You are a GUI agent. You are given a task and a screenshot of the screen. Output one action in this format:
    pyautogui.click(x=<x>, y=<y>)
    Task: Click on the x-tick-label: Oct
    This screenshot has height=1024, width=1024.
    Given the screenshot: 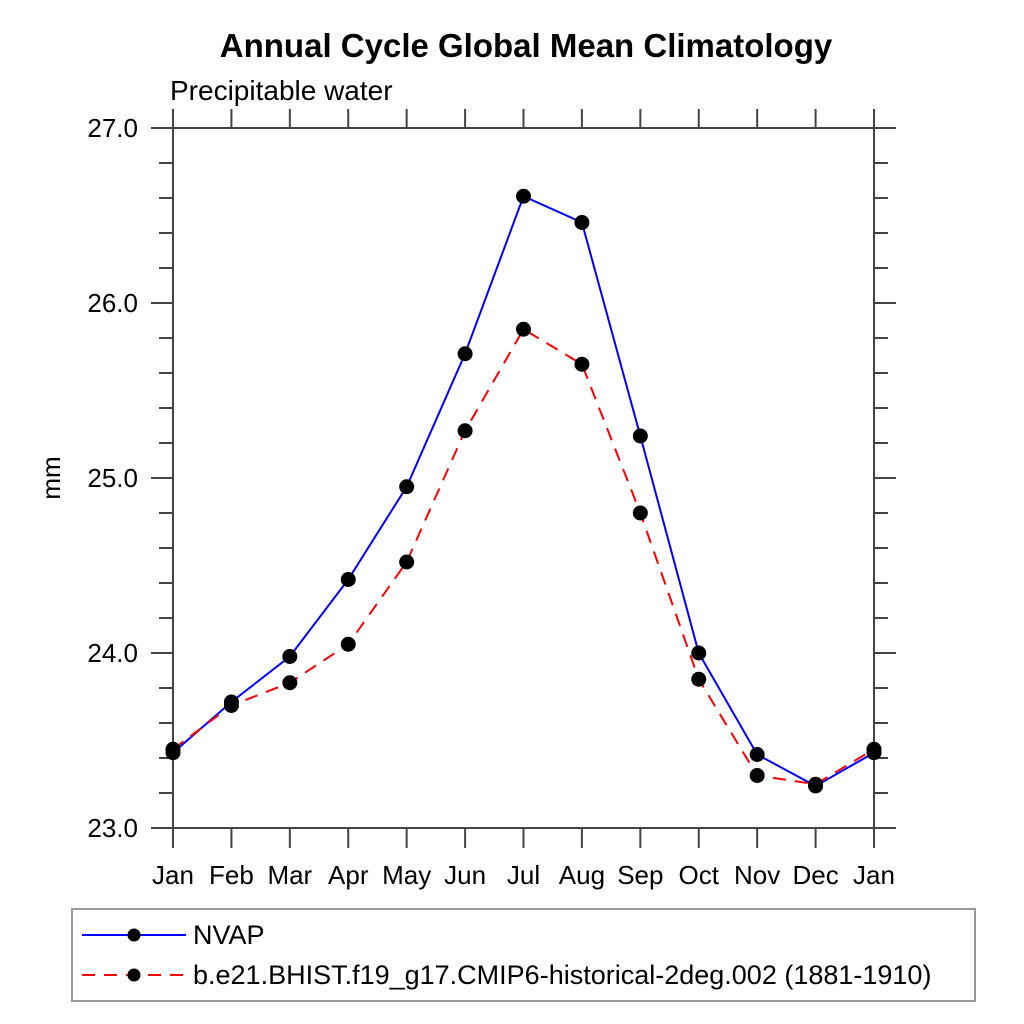 What is the action you would take?
    pyautogui.click(x=699, y=875)
    